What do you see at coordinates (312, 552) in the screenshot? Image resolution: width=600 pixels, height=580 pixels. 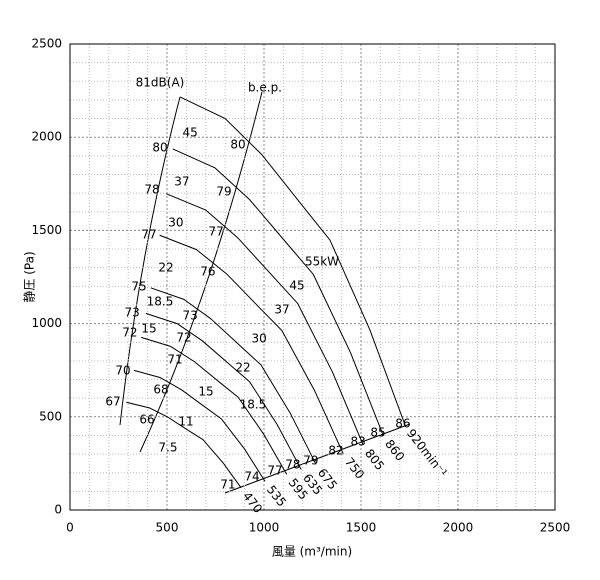 I see `x-axis-label: 風量 (m³/min)` at bounding box center [312, 552].